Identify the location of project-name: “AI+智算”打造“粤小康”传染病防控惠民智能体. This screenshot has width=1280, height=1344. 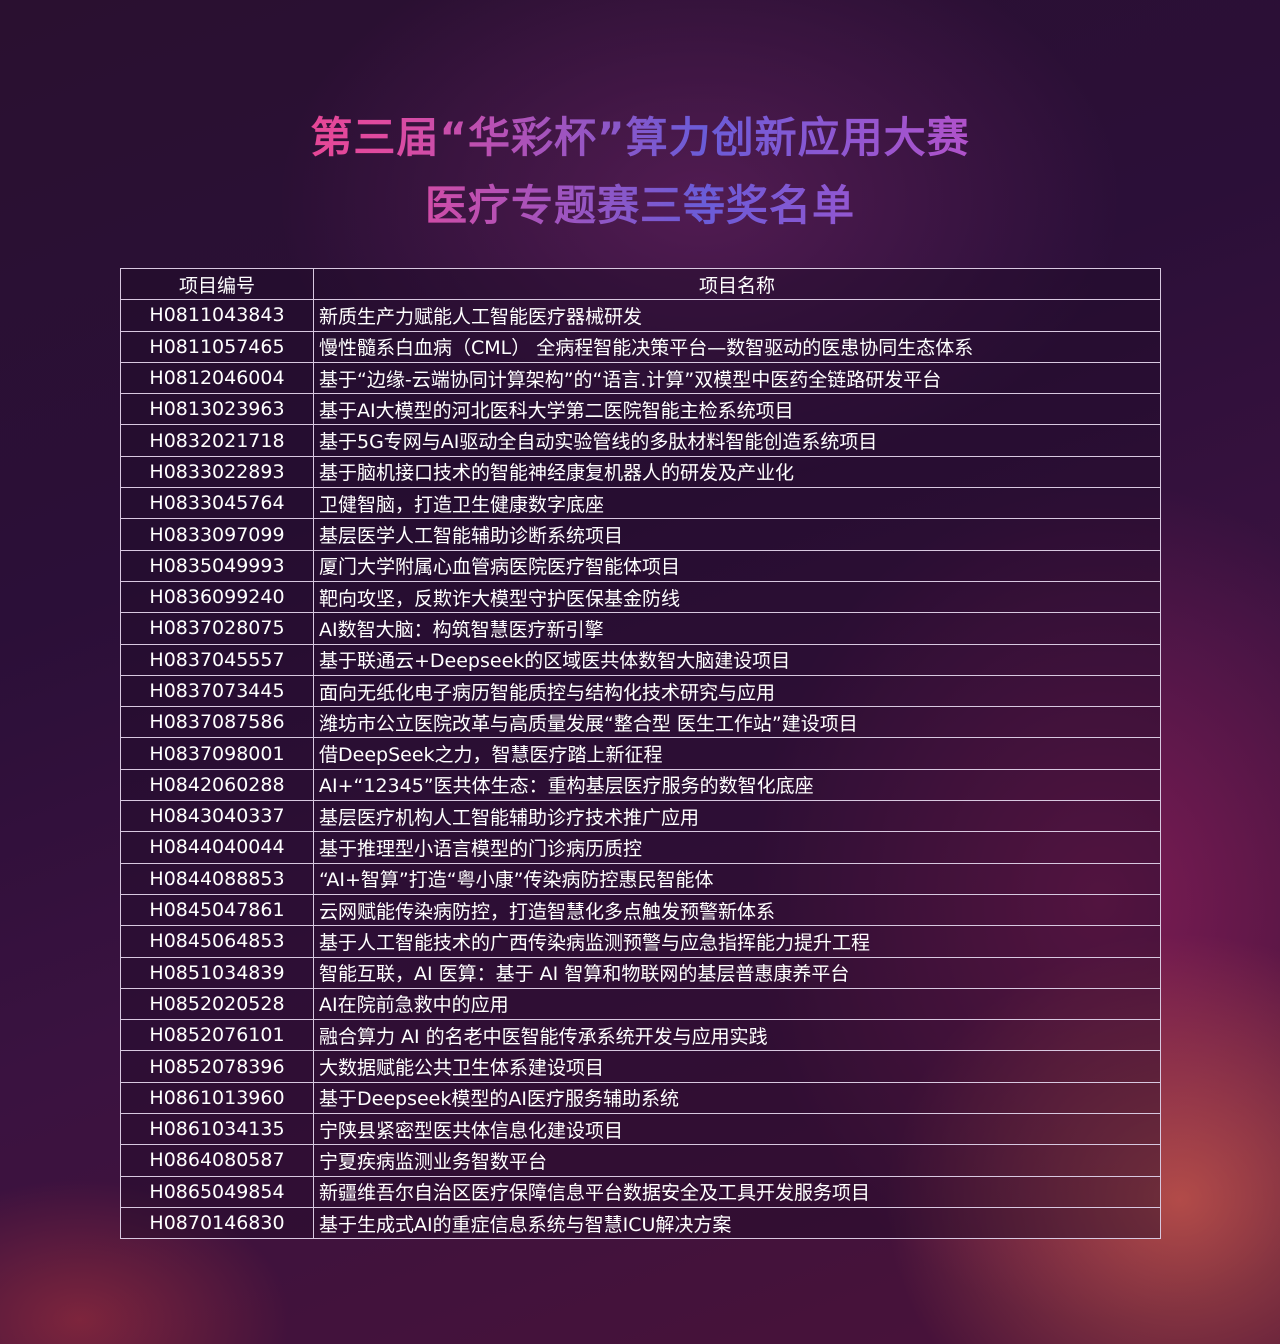
(737, 878).